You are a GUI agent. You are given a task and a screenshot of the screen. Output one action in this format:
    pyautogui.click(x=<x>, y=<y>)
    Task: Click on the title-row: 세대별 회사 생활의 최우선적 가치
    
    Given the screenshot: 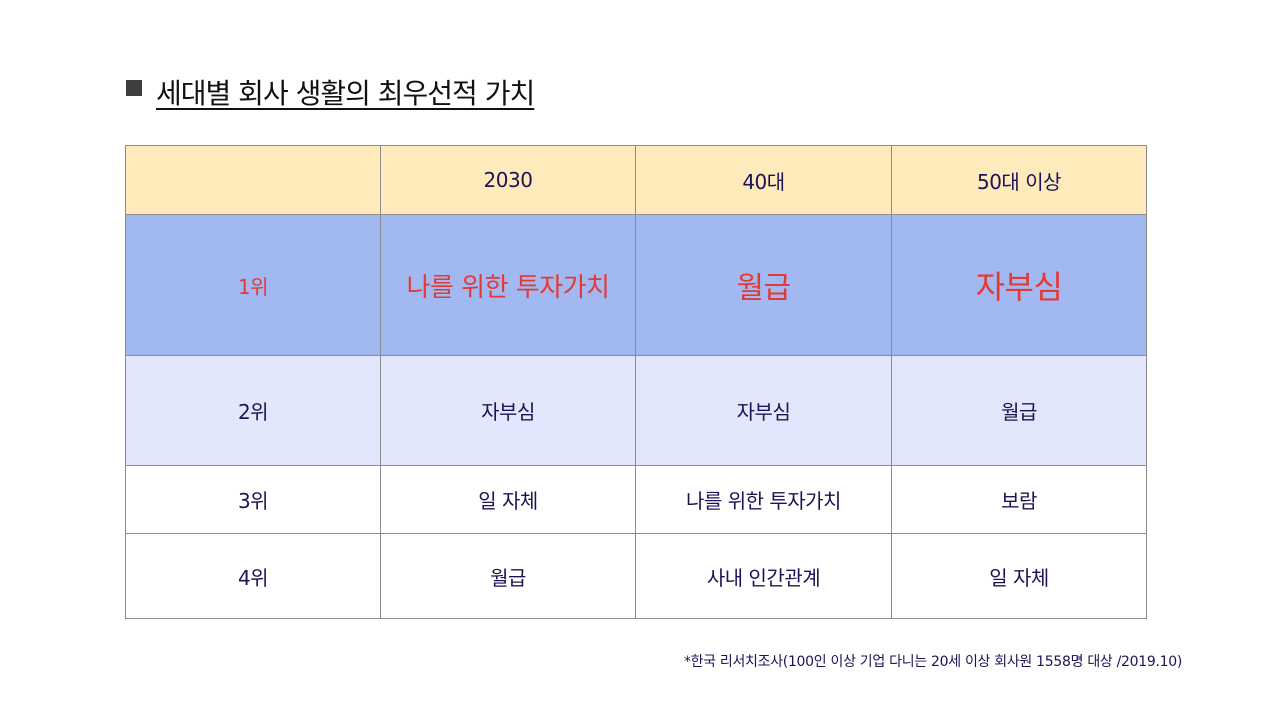 What is the action you would take?
    pyautogui.click(x=330, y=92)
    